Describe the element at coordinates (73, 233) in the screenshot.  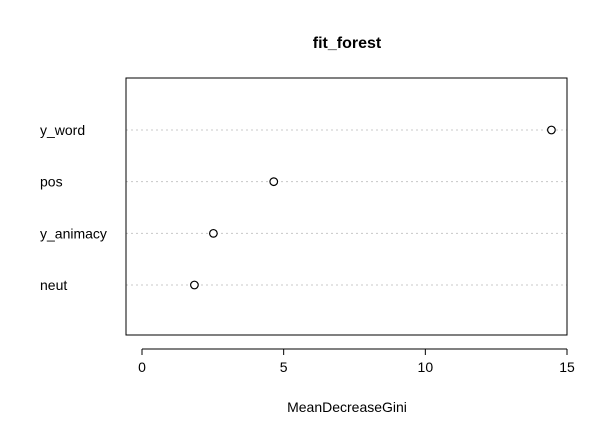
I see `category-label: y_animacy` at that location.